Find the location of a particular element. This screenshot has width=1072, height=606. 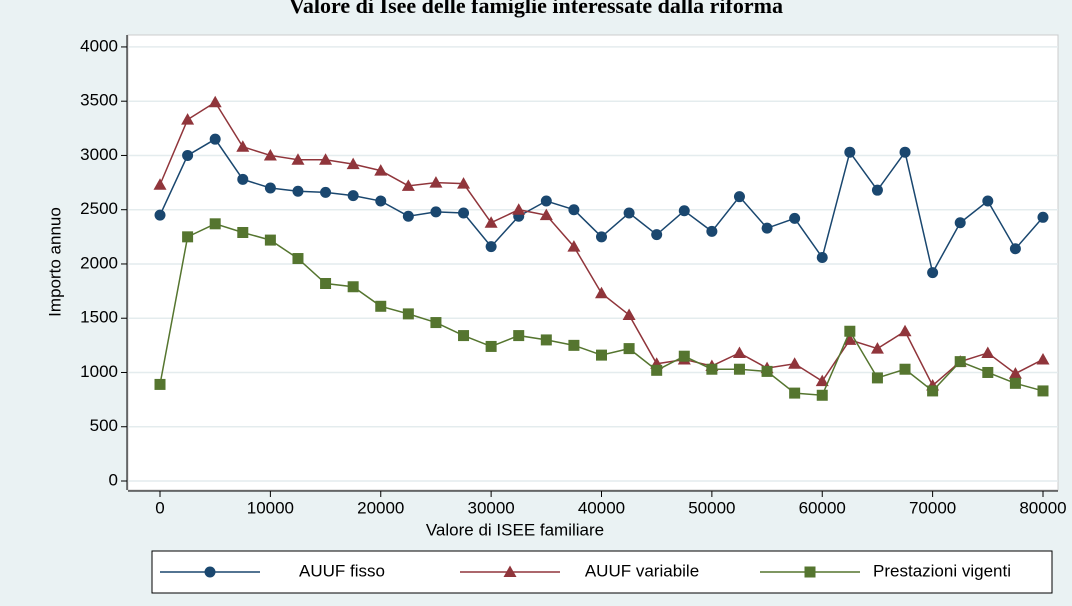

y-tick-label: 2000 is located at coordinates (99, 262).